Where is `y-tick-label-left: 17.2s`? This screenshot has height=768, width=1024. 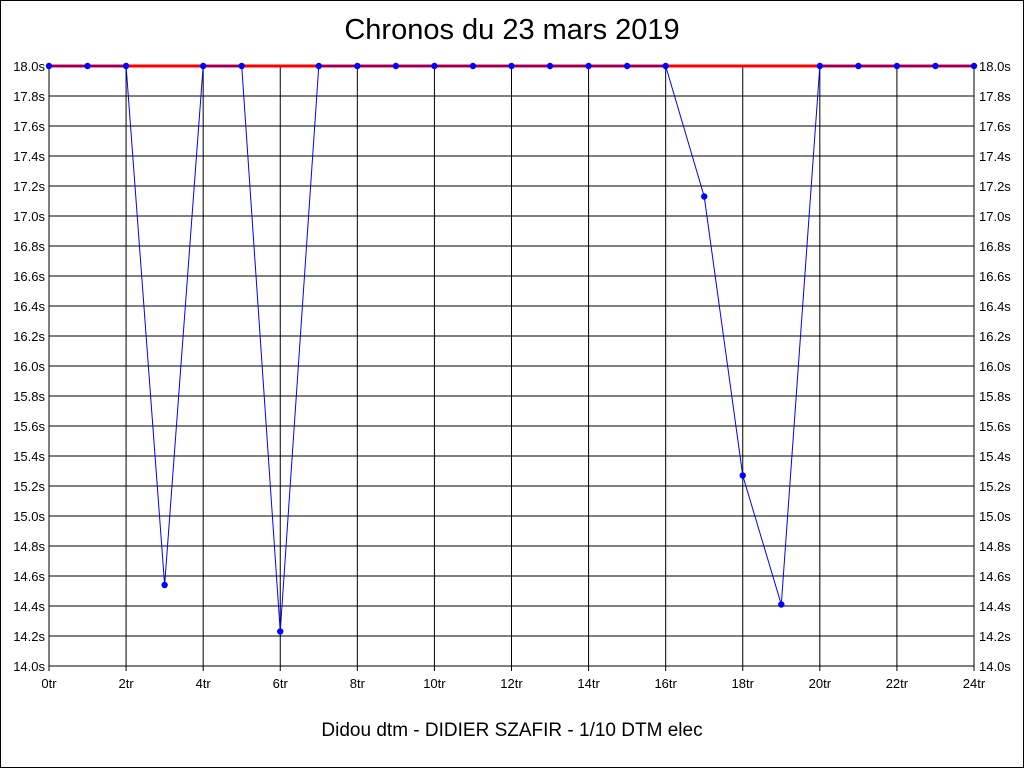
y-tick-label-left: 17.2s is located at coordinates (29, 186).